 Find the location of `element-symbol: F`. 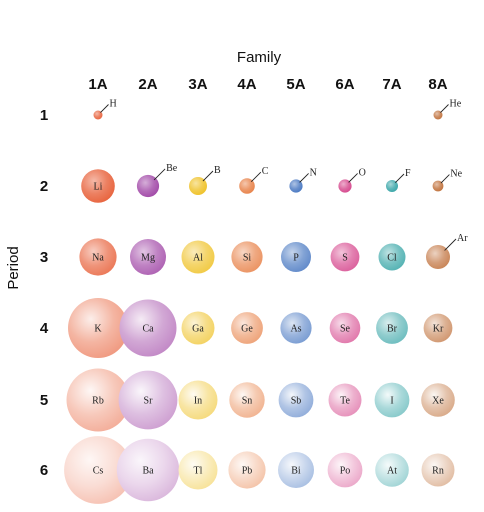

element-symbol: F is located at coordinates (408, 173).